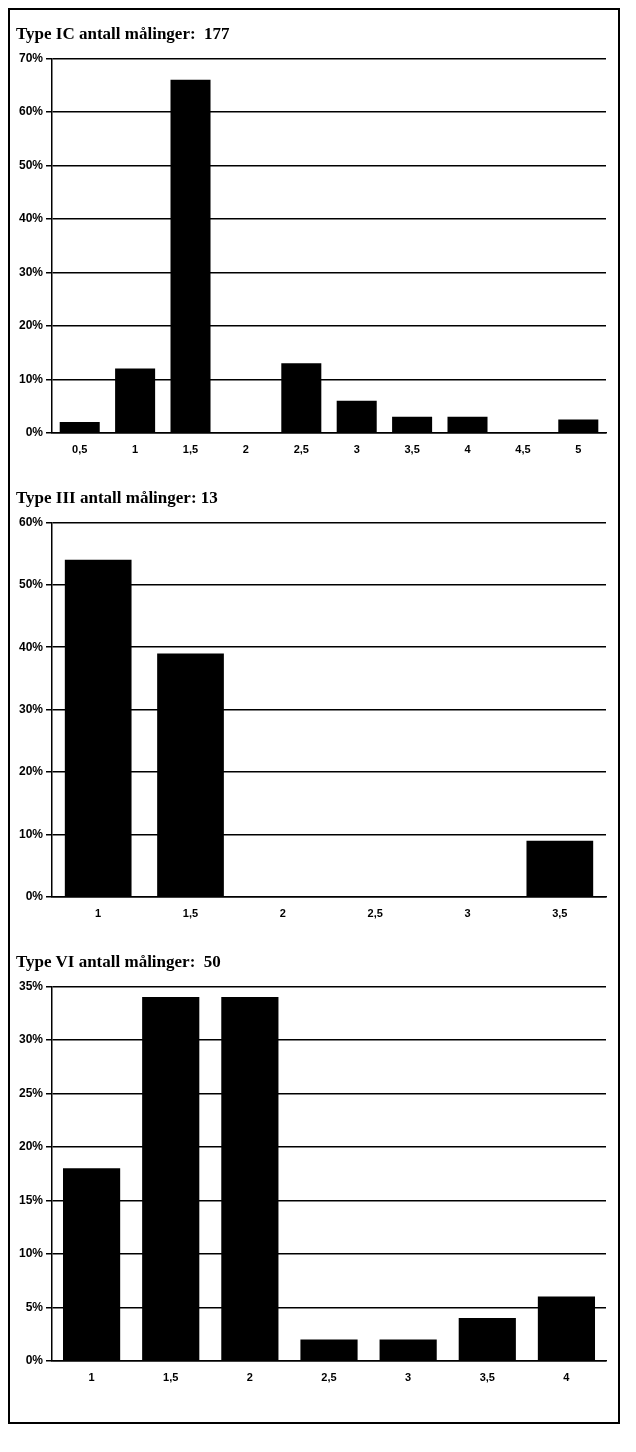 The image size is (636, 1452). I want to click on chart-title: Type III antall målinger: 13, so click(117, 497).